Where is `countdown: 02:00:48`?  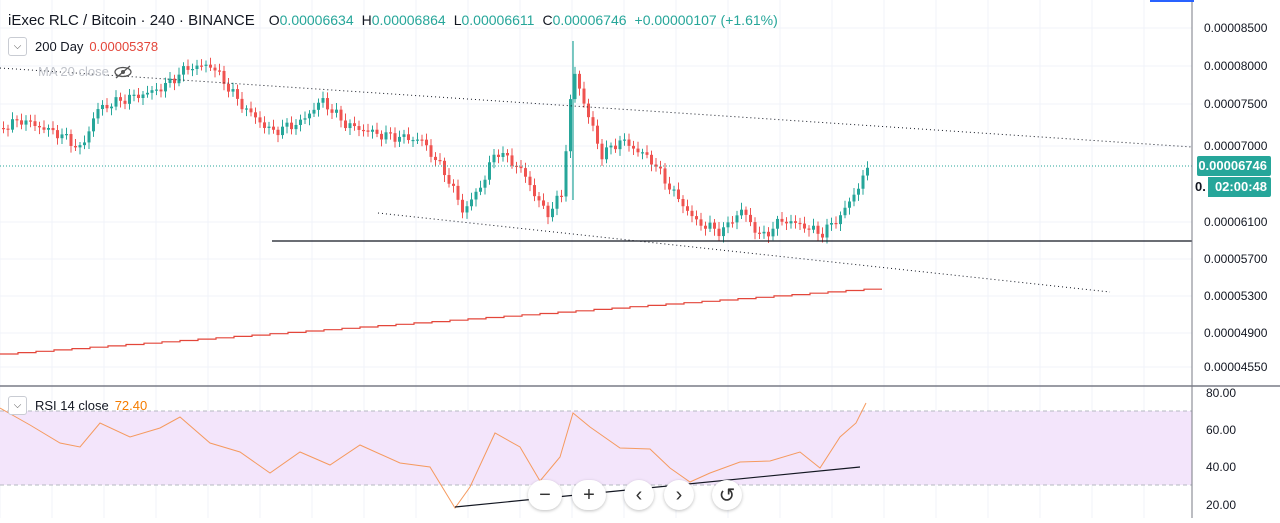 countdown: 02:00:48 is located at coordinates (1240, 186).